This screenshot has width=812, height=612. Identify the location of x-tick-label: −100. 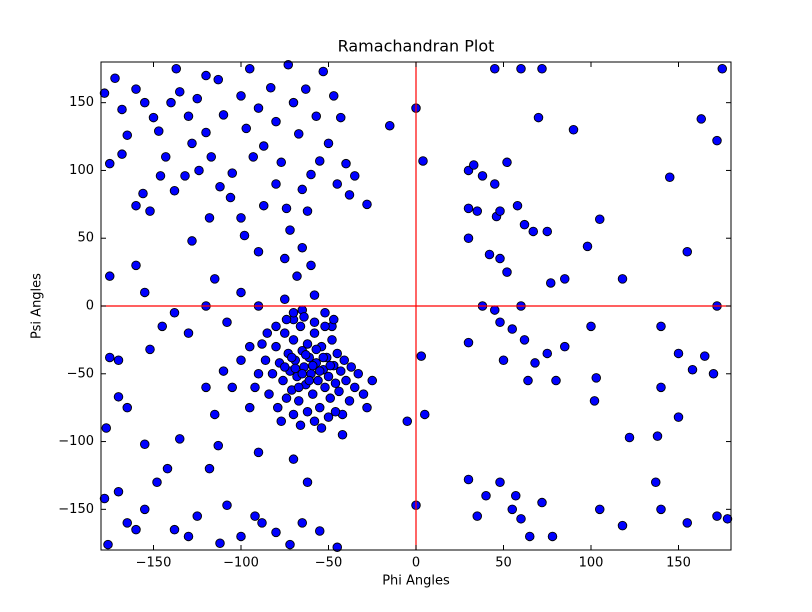
(241, 563).